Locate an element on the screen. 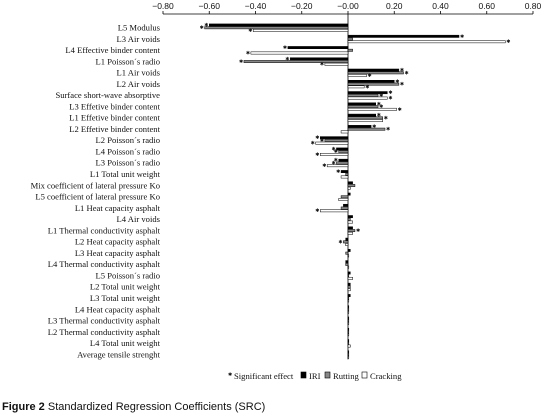 The image size is (551, 419). category-label: L3 Total unit weight is located at coordinates (125, 298).